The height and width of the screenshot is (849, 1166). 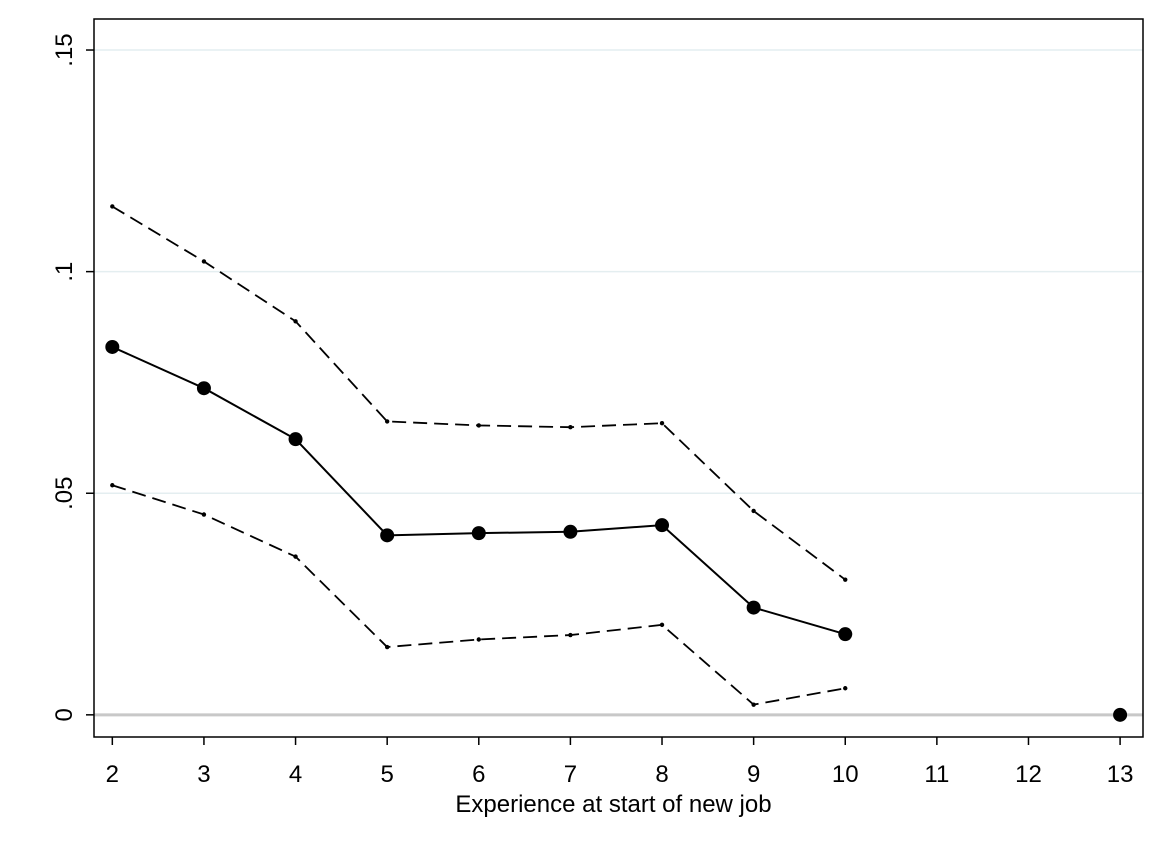 I want to click on x-tick-label: 12, so click(x=1028, y=774).